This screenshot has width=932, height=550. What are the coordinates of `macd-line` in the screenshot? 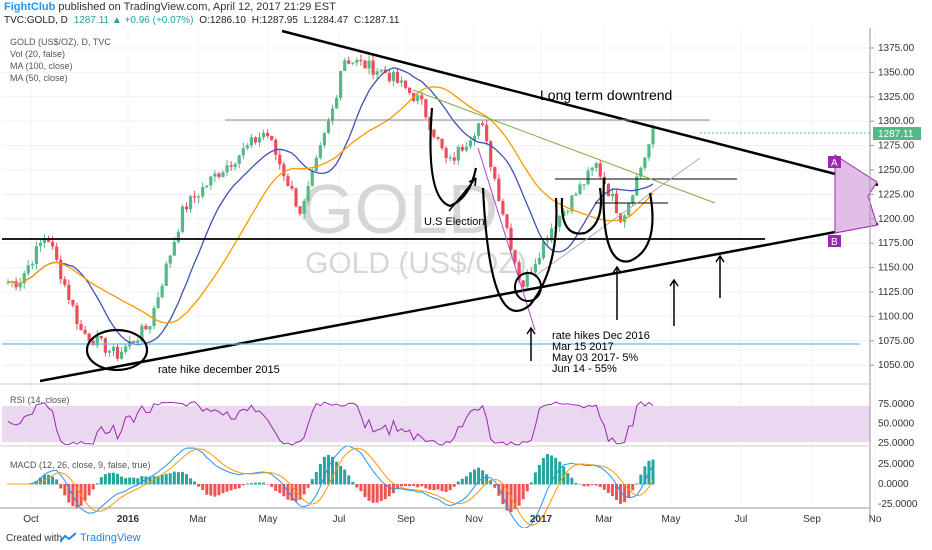 It's located at (331, 486).